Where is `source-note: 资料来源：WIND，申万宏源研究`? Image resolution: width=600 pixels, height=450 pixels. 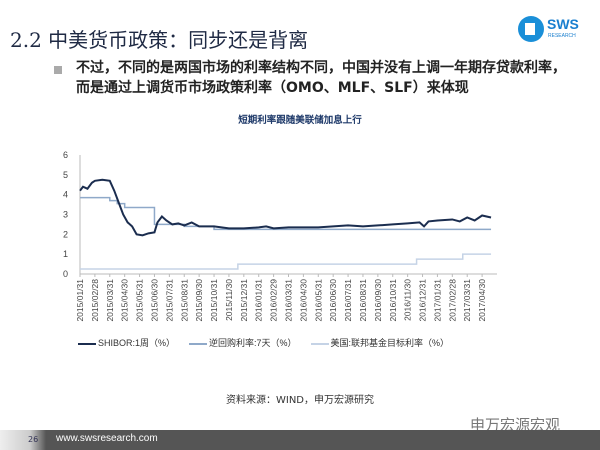 source-note: 资料来源：WIND，申万宏源研究 is located at coordinates (300, 400).